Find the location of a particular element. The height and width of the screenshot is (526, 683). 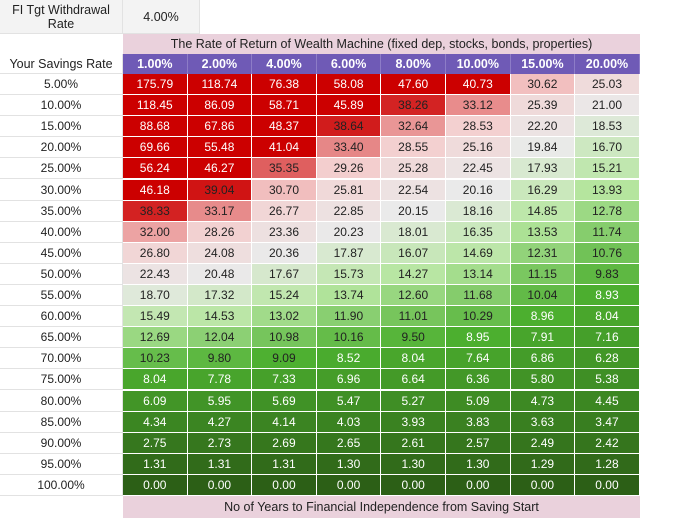

years-cell: 35.35 is located at coordinates (284, 169).